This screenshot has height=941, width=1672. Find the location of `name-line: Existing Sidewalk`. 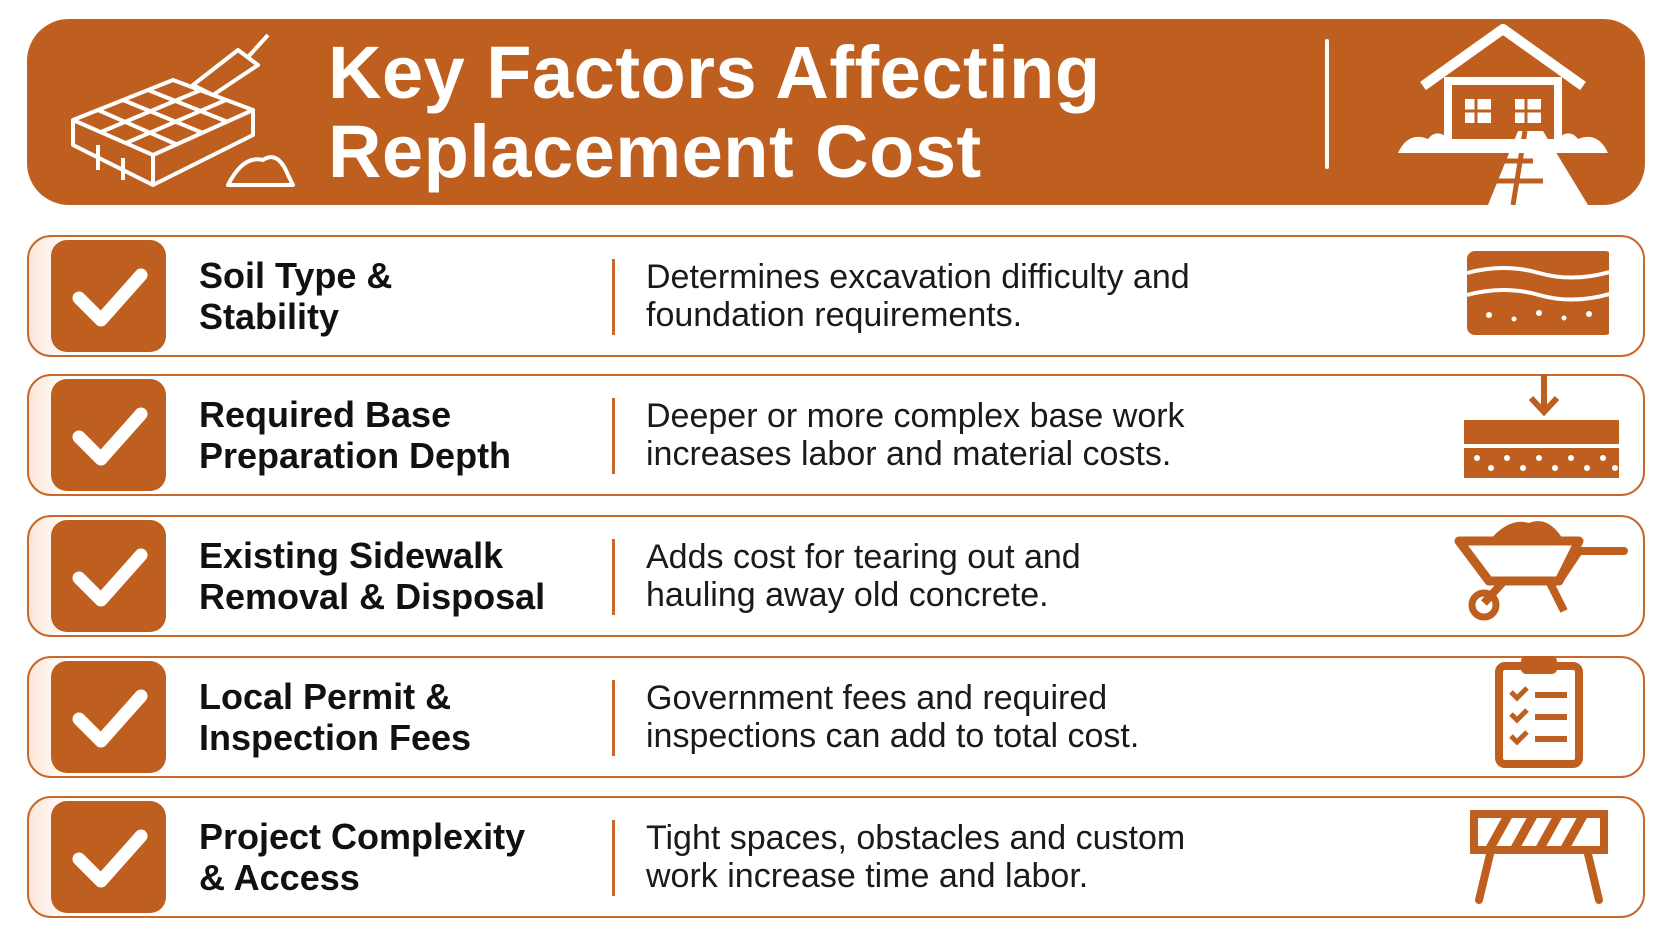

name-line: Existing Sidewalk is located at coordinates (351, 555).